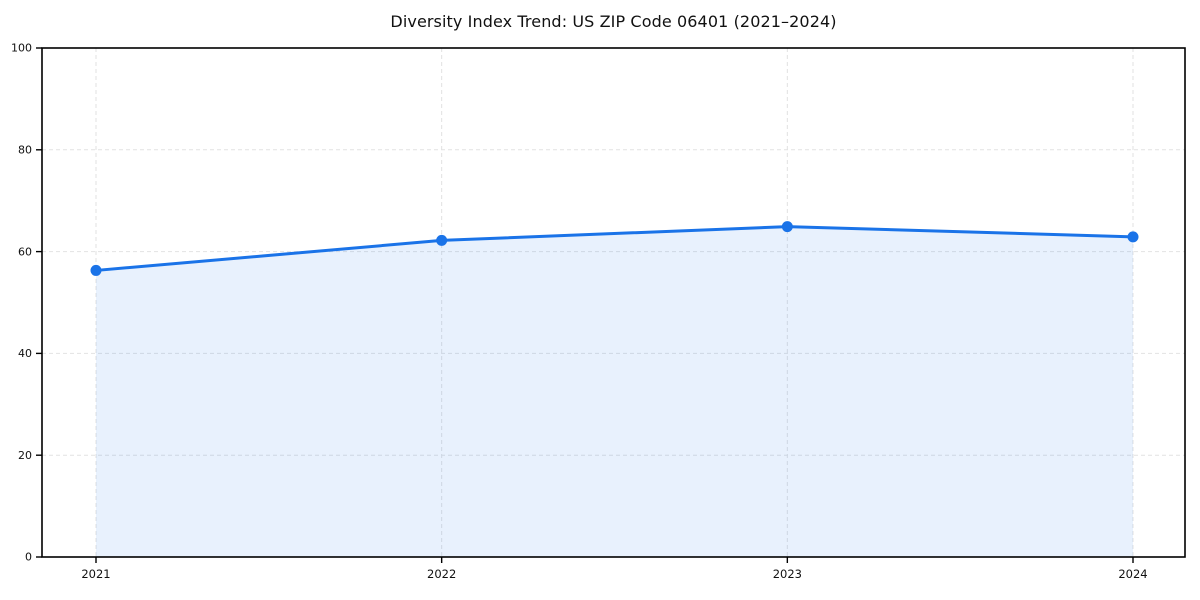  I want to click on y-axis-tick-label: 80, so click(25, 150).